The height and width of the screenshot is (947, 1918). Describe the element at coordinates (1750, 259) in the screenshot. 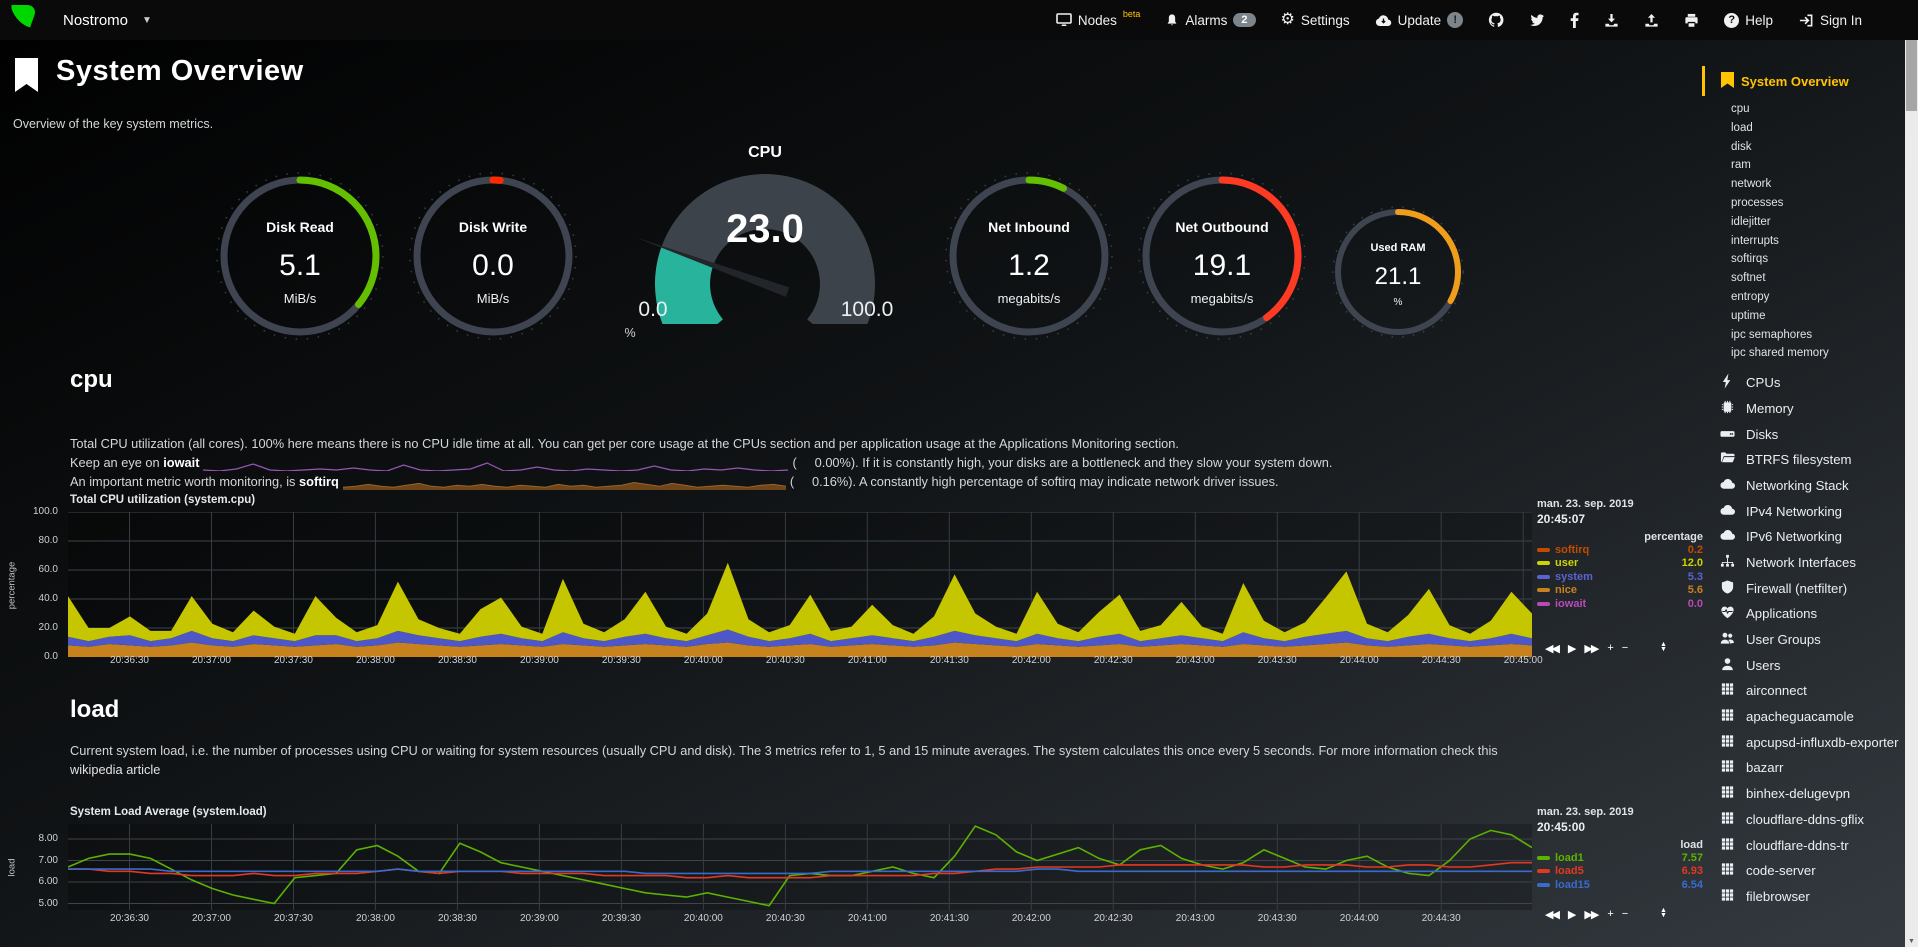

I see `sidebar-subitem-softirqs: softirqs` at that location.